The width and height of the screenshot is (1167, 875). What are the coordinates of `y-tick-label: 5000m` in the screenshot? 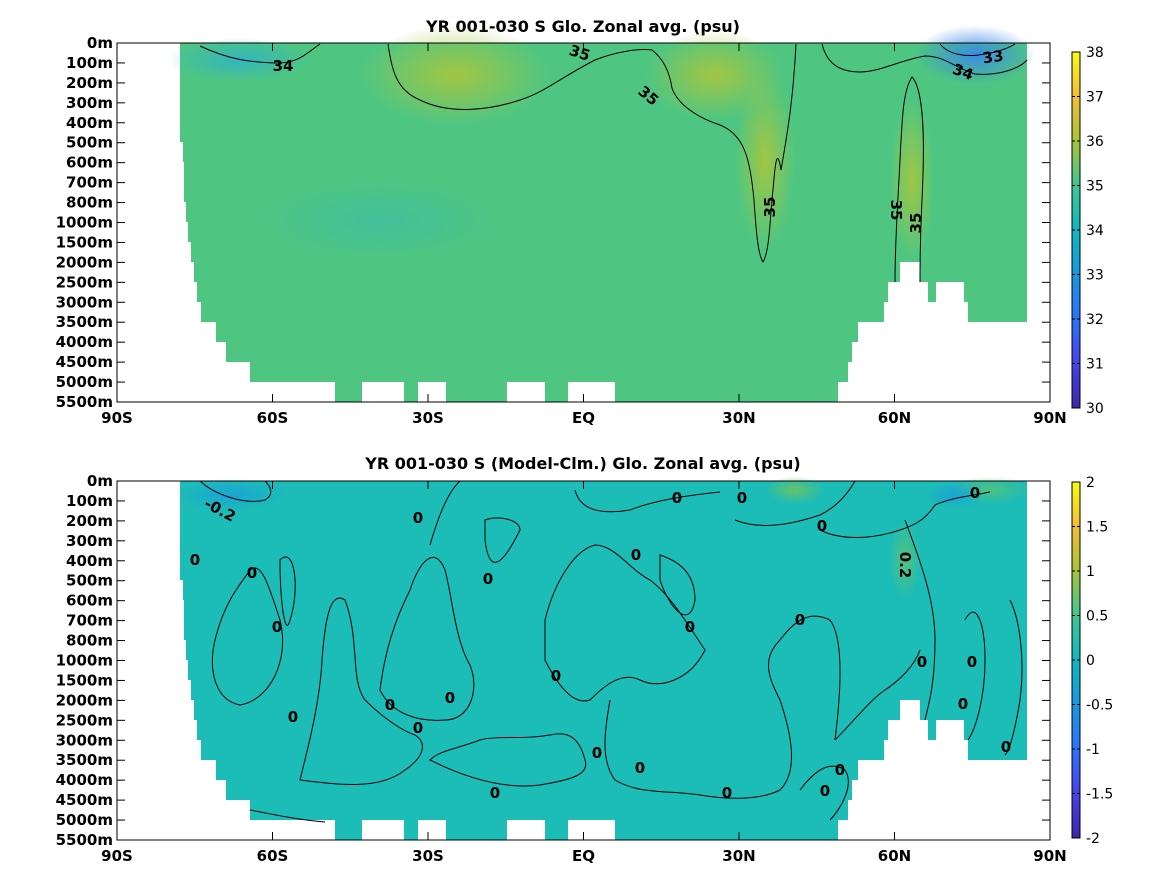 It's located at (84, 820).